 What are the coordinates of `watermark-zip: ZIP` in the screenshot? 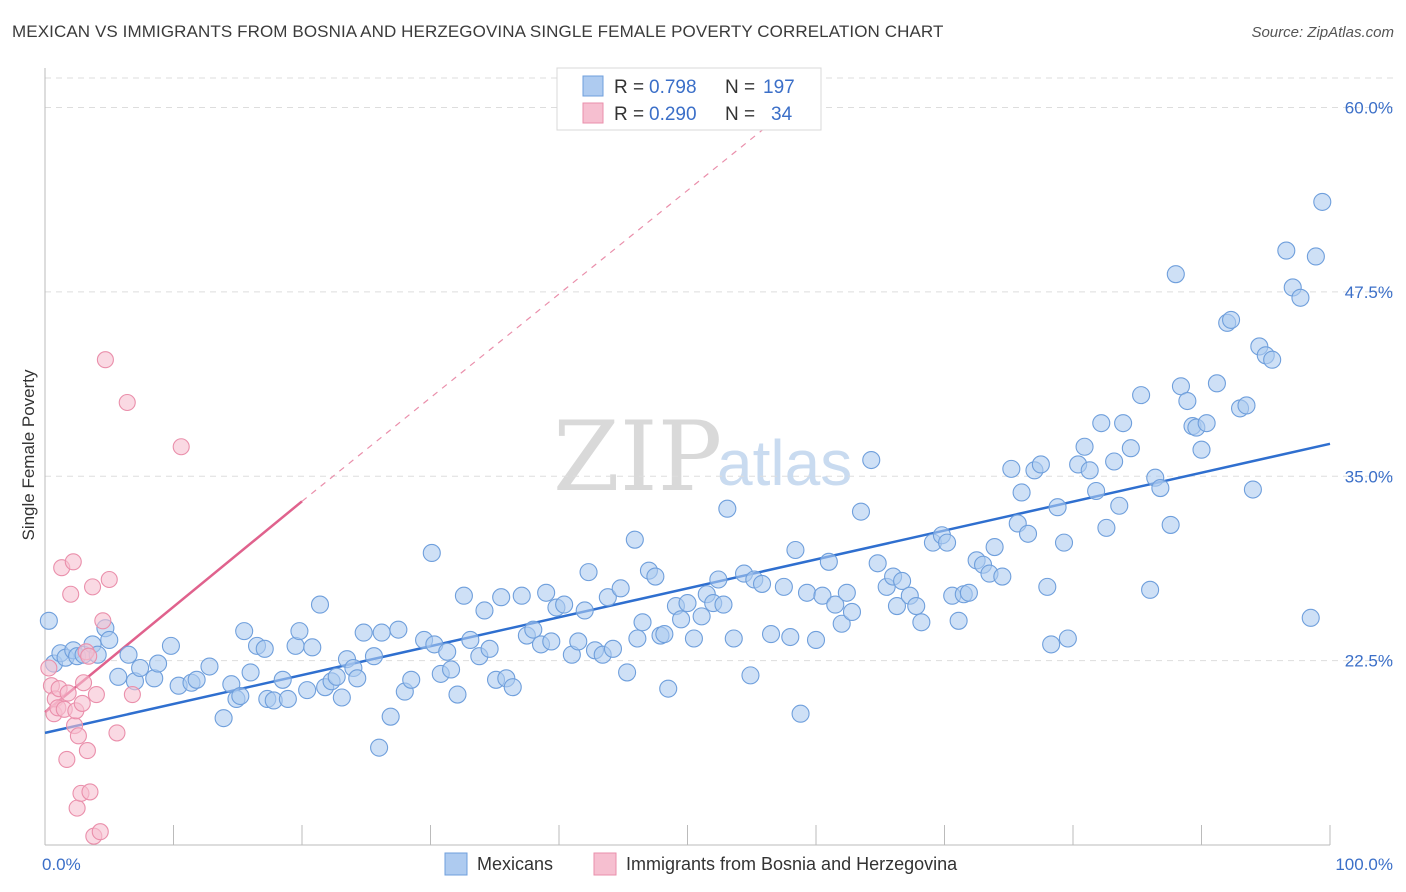 It's located at (637, 457).